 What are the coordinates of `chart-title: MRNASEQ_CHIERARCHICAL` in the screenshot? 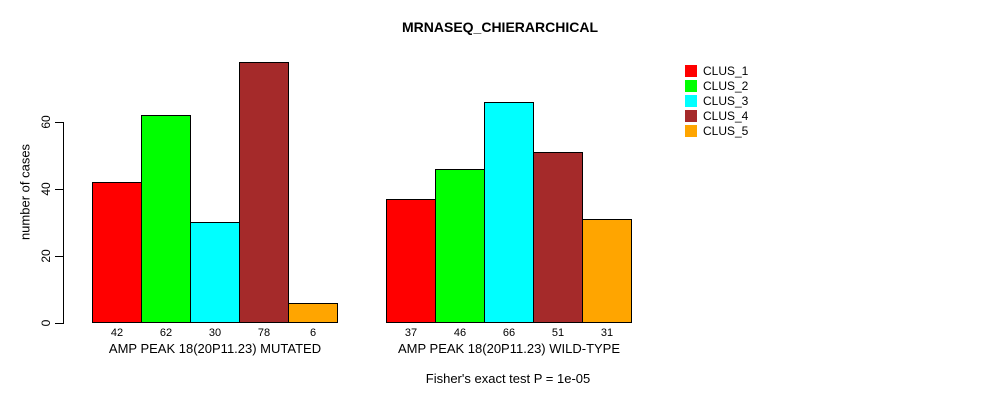 It's located at (500, 27).